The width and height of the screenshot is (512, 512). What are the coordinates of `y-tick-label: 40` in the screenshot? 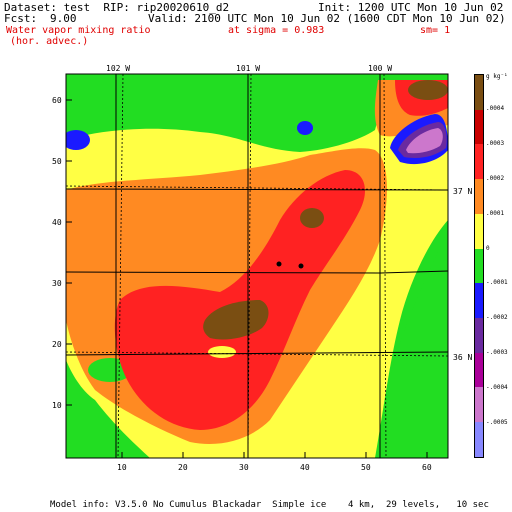 It's located at (57, 222).